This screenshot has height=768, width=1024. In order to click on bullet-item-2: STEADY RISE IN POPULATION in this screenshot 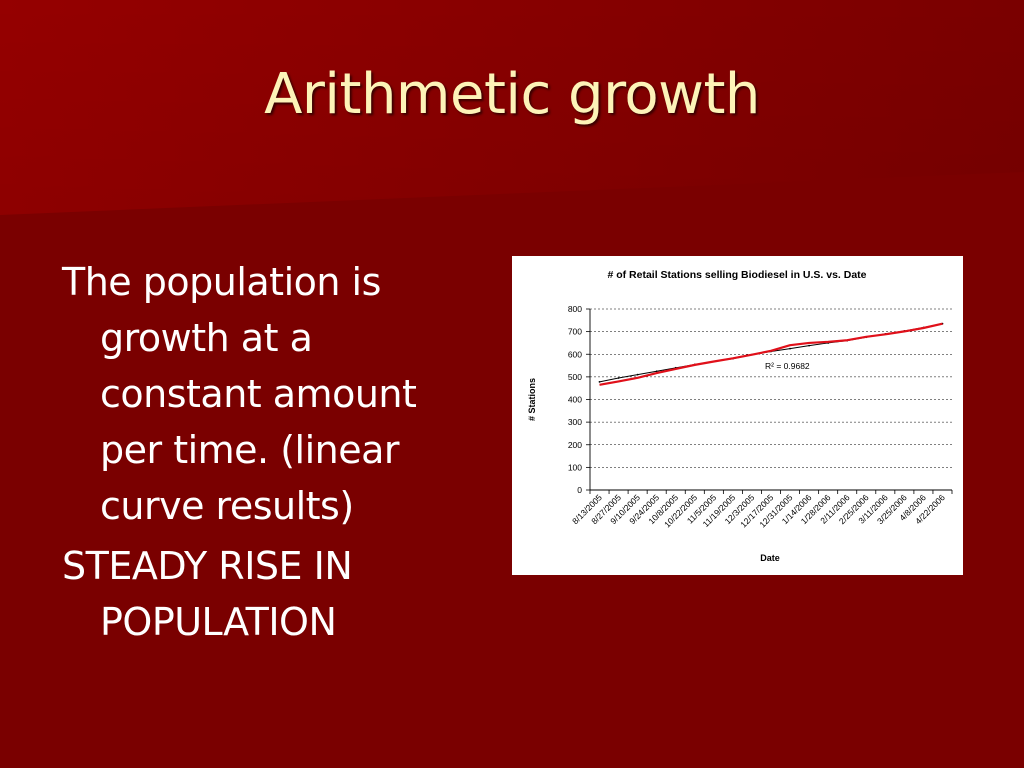, I will do `click(207, 594)`.